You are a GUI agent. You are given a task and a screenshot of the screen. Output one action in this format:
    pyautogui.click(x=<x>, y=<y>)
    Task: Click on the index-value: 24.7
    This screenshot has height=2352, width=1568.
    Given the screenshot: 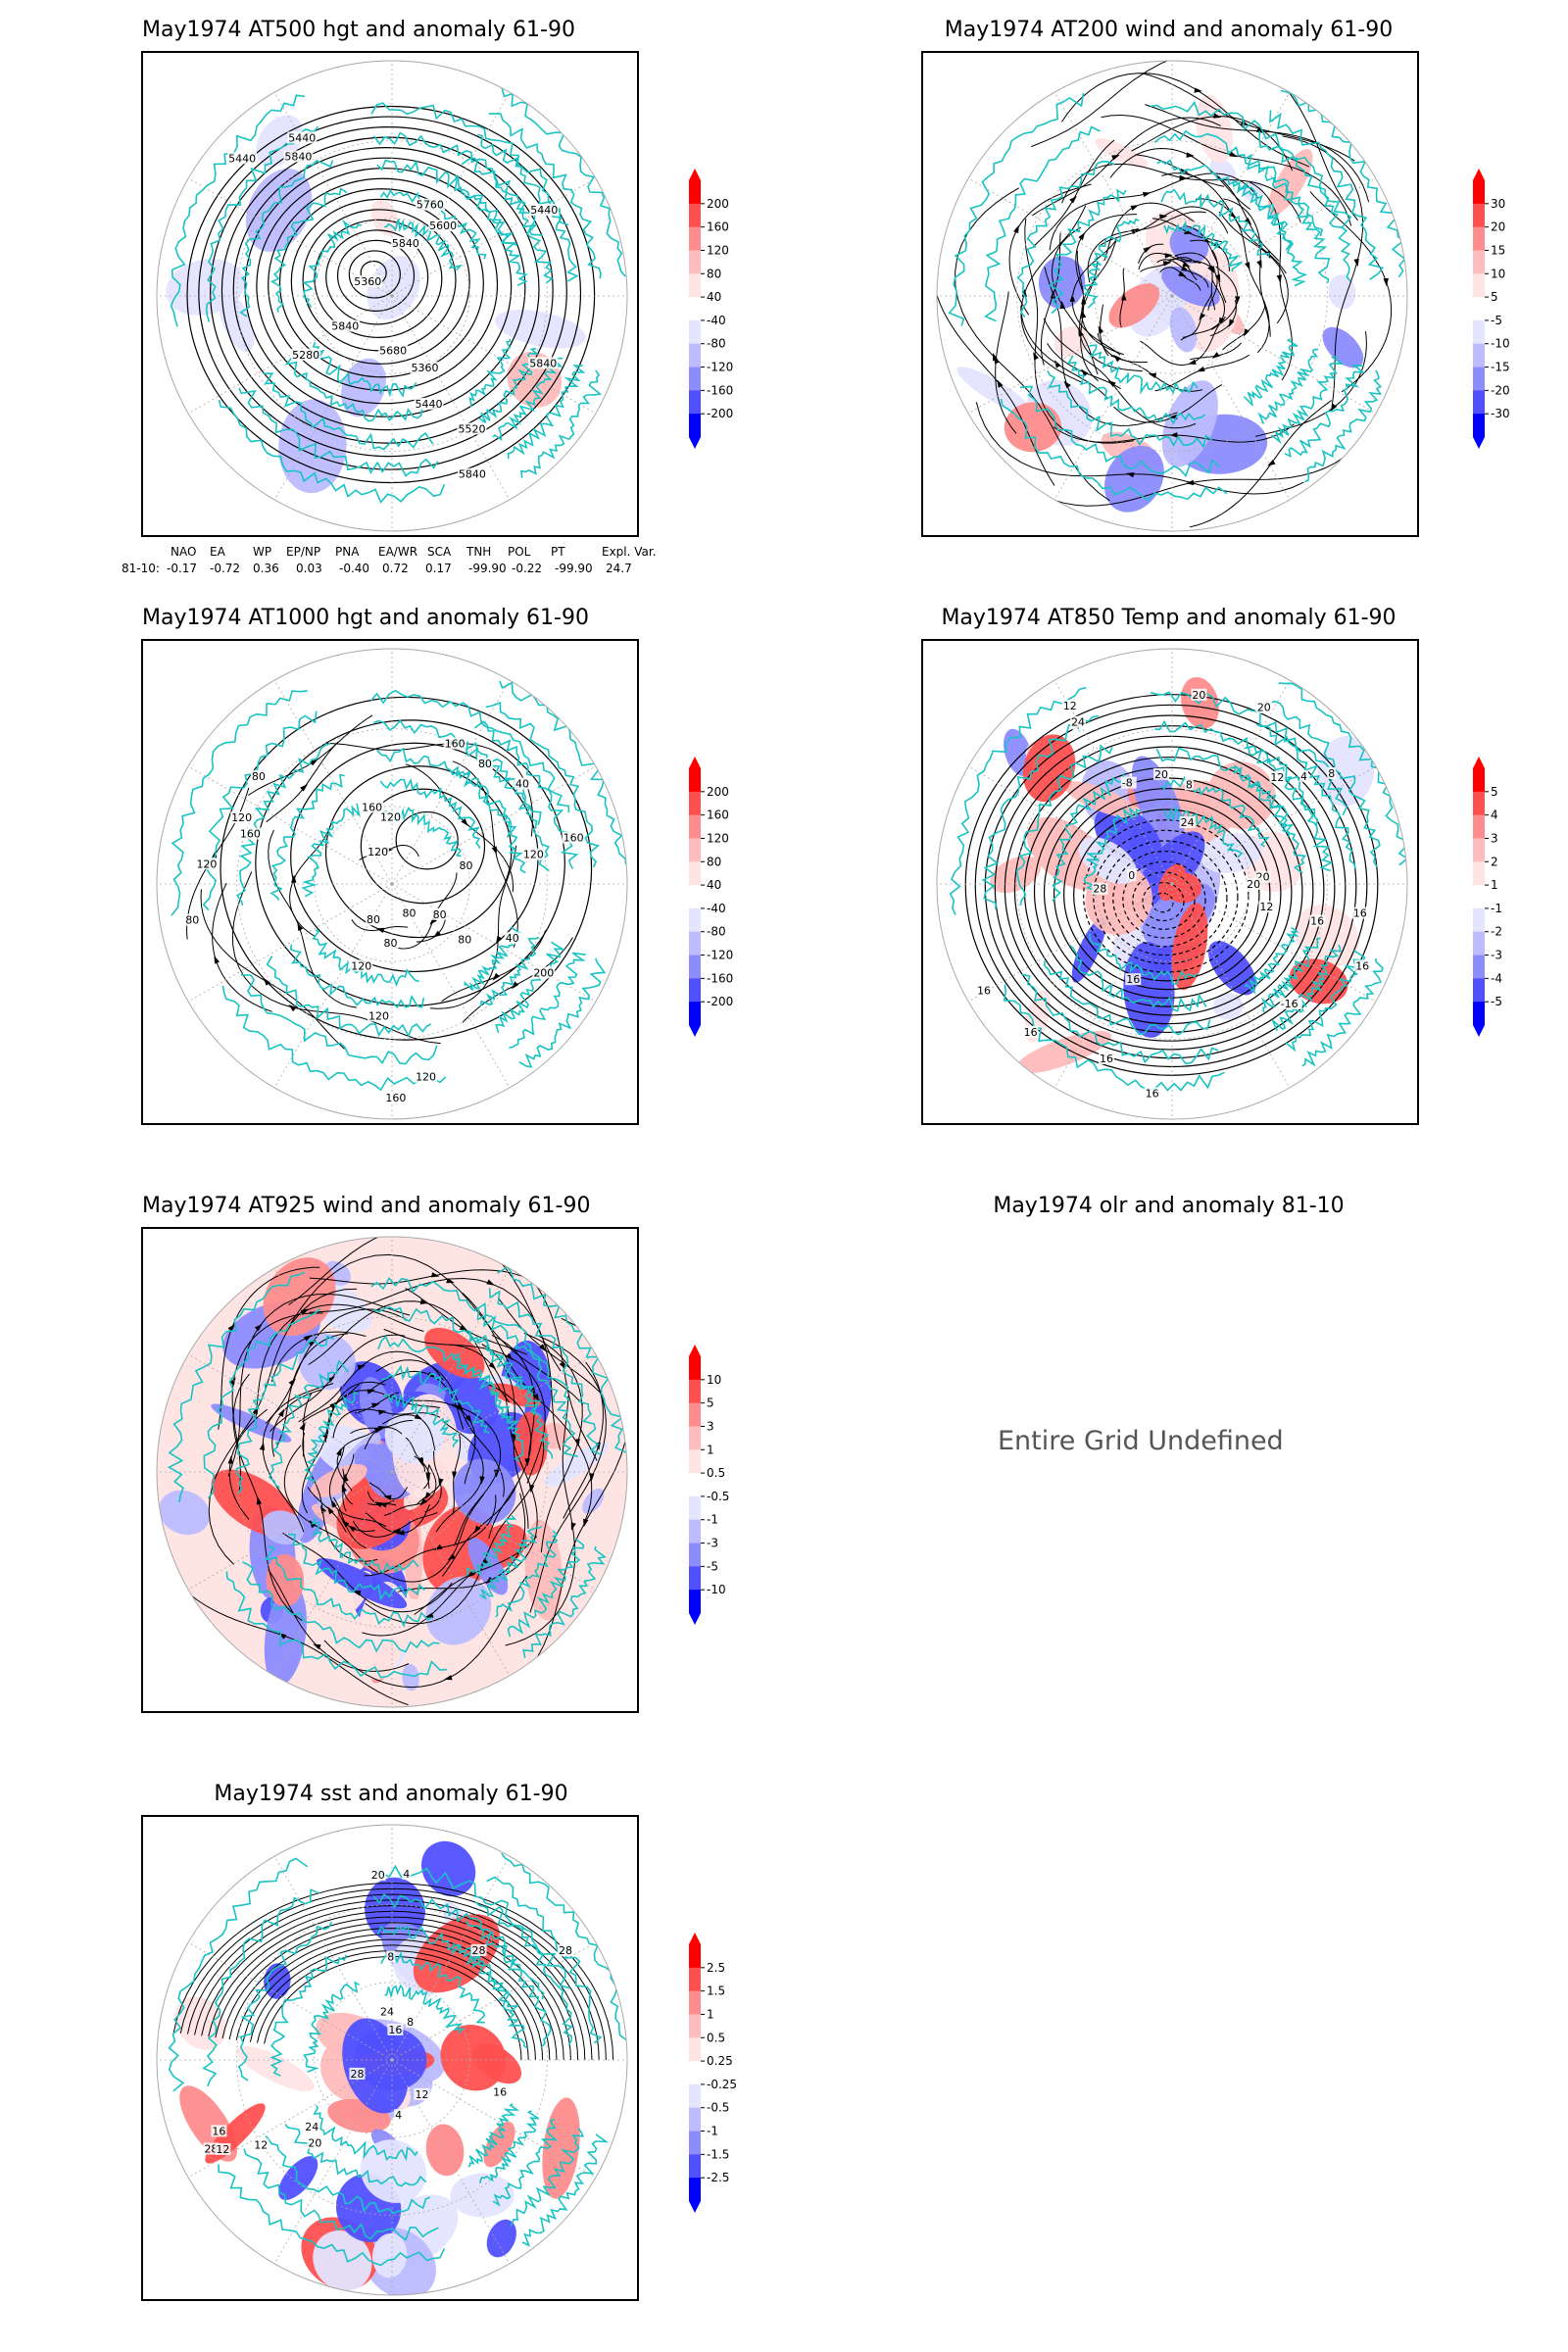 What is the action you would take?
    pyautogui.click(x=619, y=568)
    